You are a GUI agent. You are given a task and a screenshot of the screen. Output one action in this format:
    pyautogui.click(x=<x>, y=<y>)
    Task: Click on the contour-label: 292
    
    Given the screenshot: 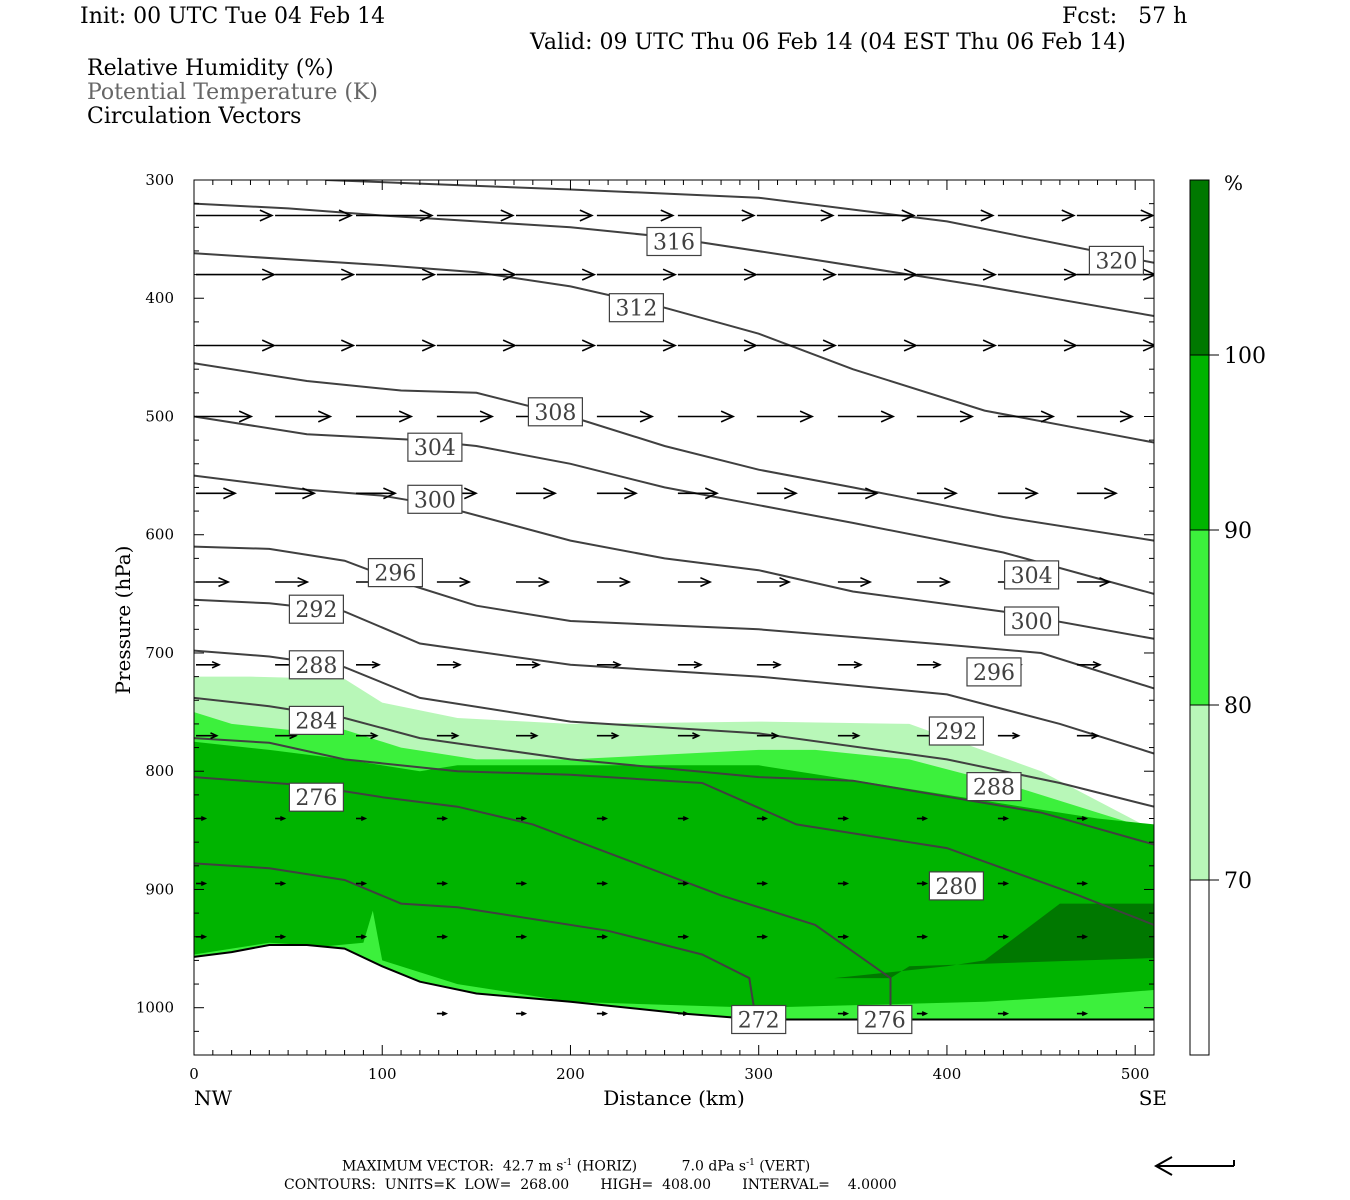 What is the action you would take?
    pyautogui.click(x=316, y=609)
    